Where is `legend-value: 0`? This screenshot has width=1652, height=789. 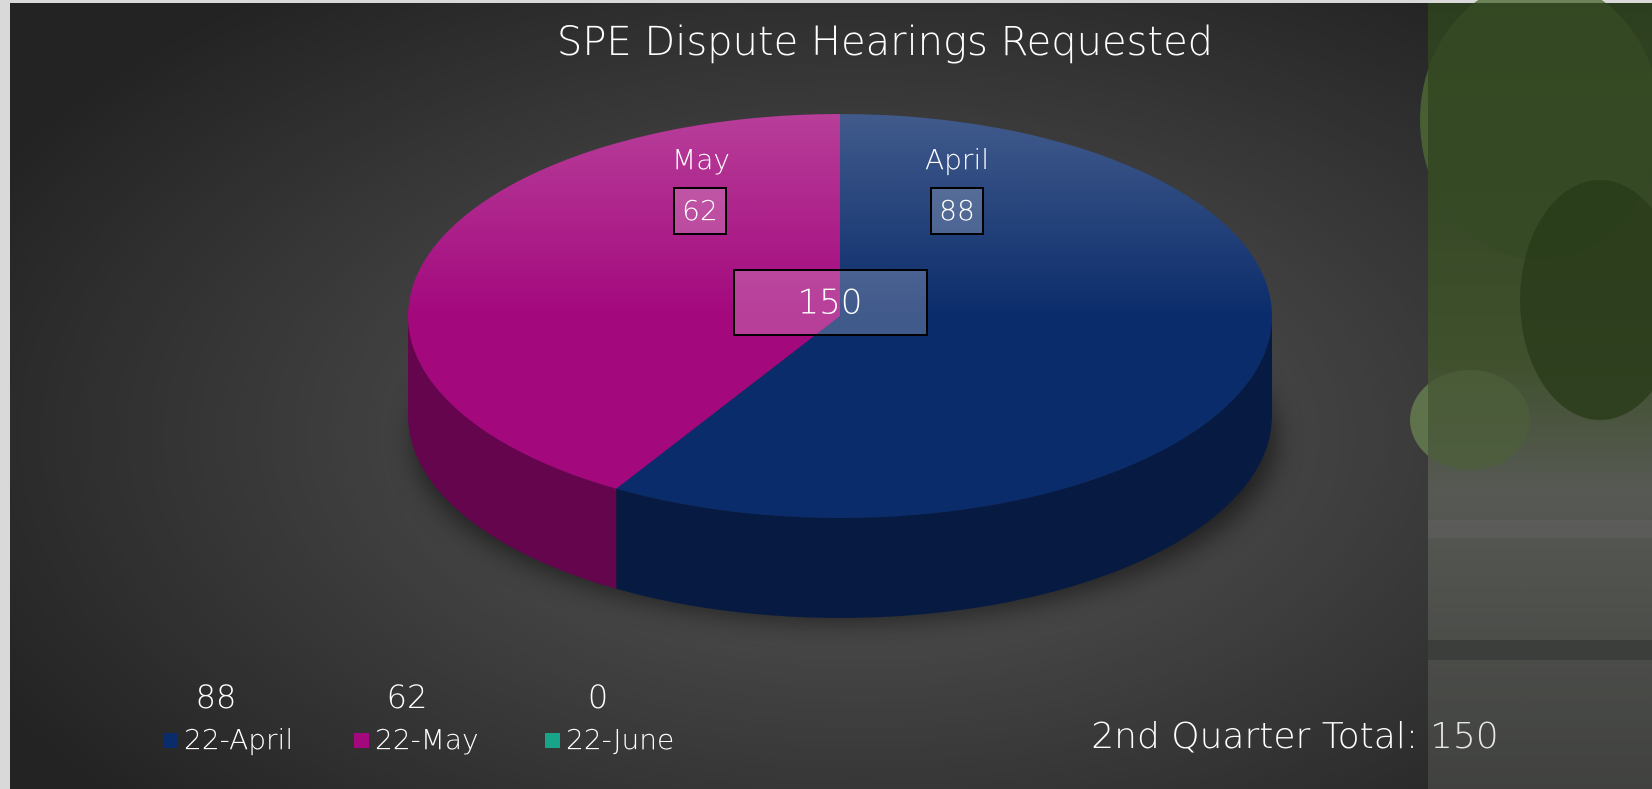
legend-value: 0 is located at coordinates (598, 697).